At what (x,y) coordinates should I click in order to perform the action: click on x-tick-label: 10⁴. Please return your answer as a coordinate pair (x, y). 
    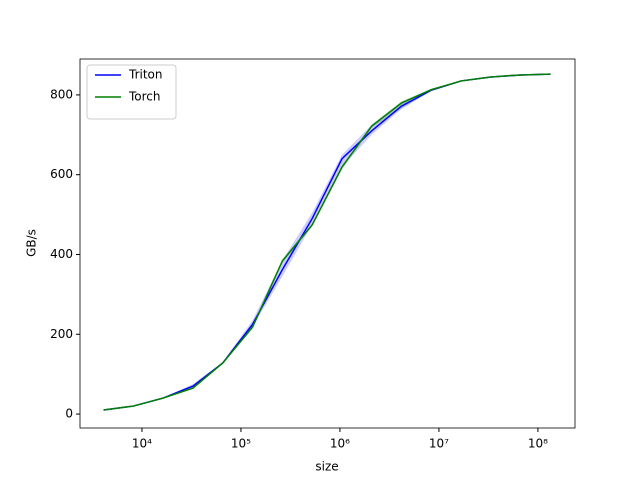
    Looking at the image, I should click on (142, 444).